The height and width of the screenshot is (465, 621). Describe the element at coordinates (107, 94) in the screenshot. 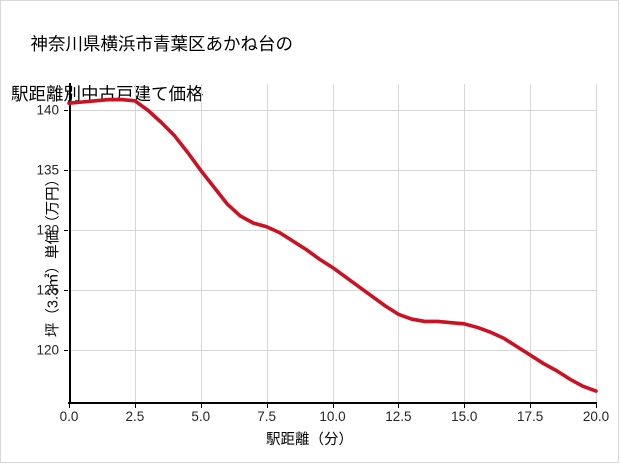

I see `chart-title-line-2: 駅距離別中古戸建て価格` at that location.